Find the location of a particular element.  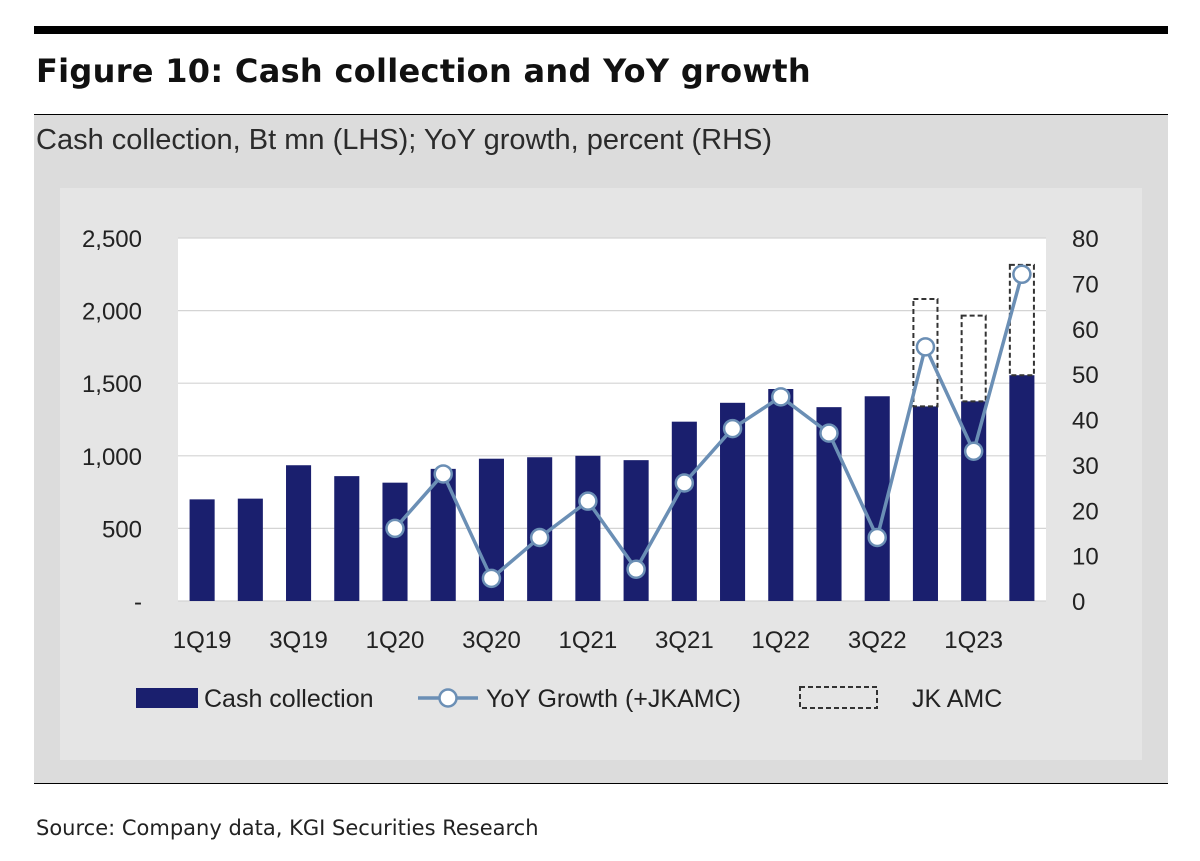

y-right-tick-label: 20 is located at coordinates (1085, 511).